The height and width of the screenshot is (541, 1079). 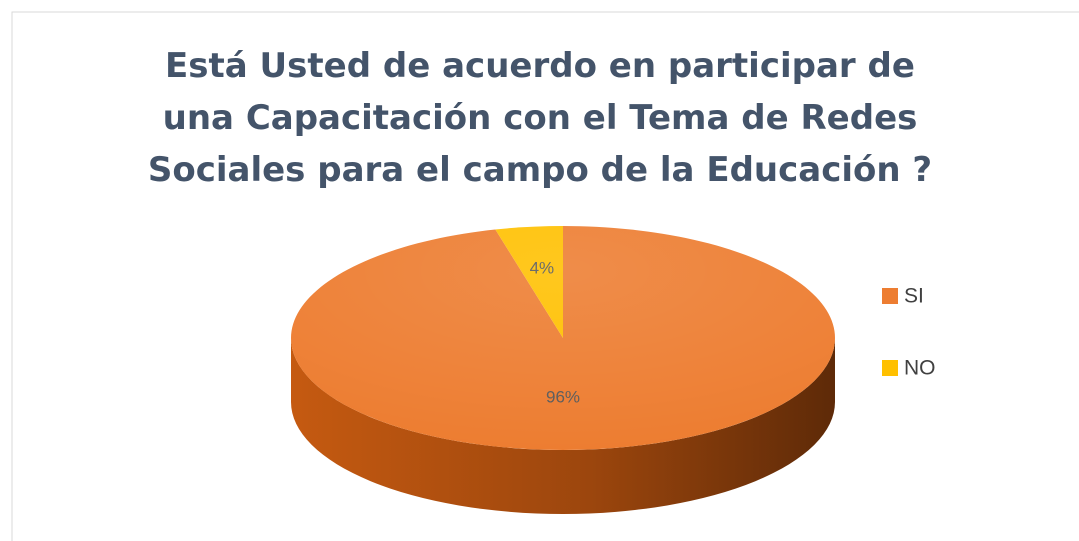 I want to click on data-label: 4%, so click(x=542, y=268).